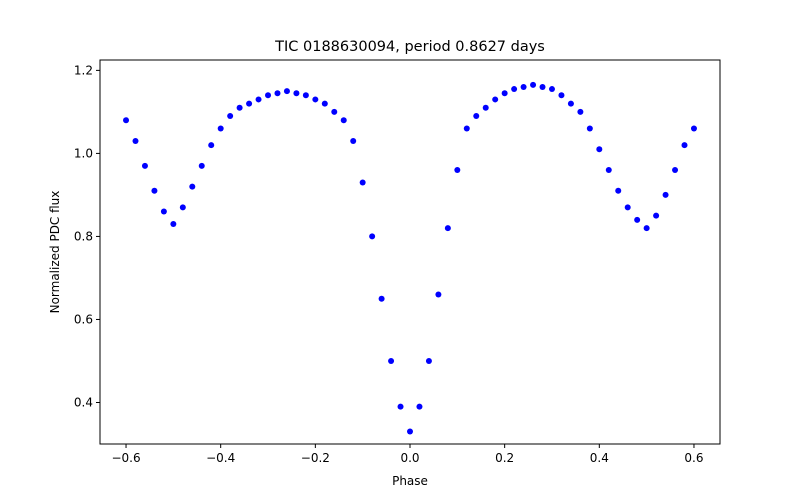 The width and height of the screenshot is (800, 500). Describe the element at coordinates (83, 402) in the screenshot. I see `y-tick-label: 0.4` at that location.